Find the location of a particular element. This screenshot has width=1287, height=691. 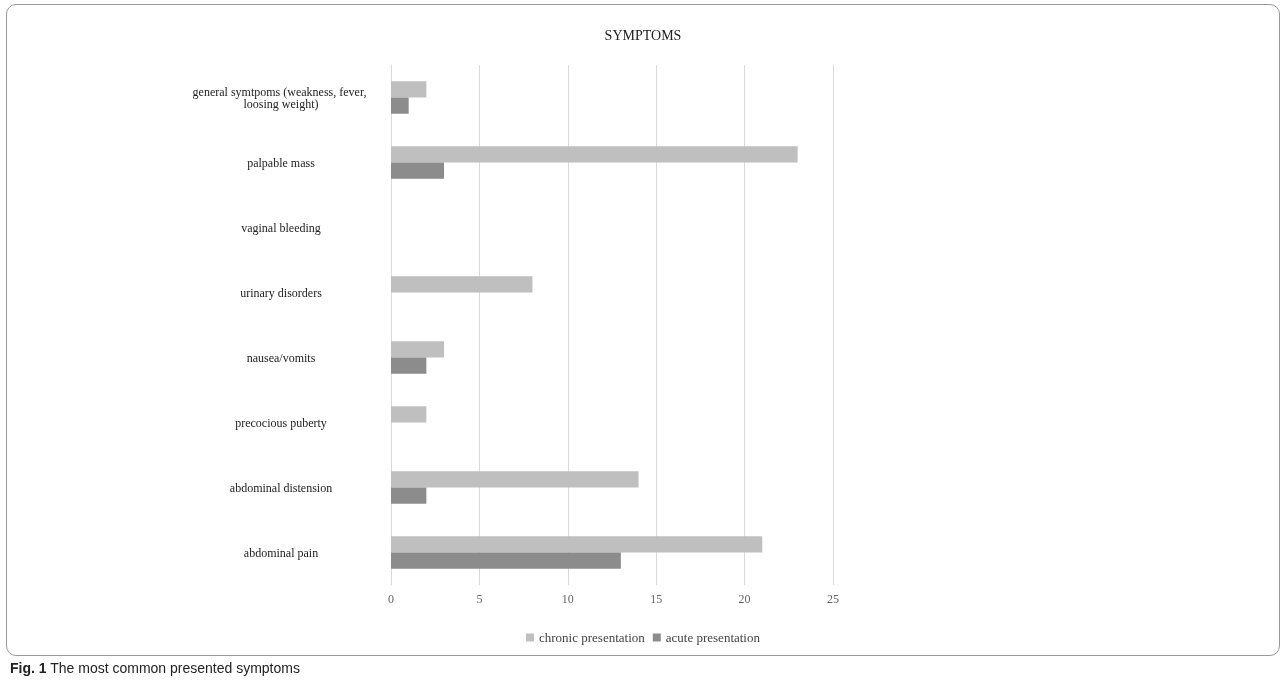

y-tick-label: precocious puberty is located at coordinates (281, 422).